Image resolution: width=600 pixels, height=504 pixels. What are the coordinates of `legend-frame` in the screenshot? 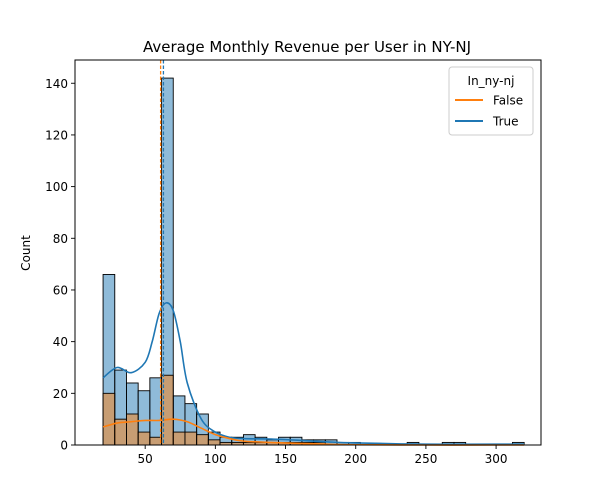 It's located at (491, 101).